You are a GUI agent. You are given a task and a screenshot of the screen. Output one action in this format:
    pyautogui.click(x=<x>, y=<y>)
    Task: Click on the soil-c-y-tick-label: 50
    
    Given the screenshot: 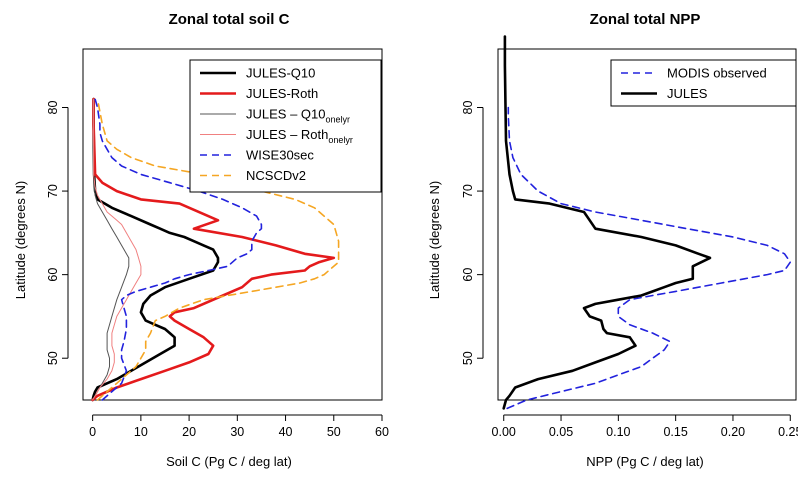 What is the action you would take?
    pyautogui.click(x=53, y=358)
    